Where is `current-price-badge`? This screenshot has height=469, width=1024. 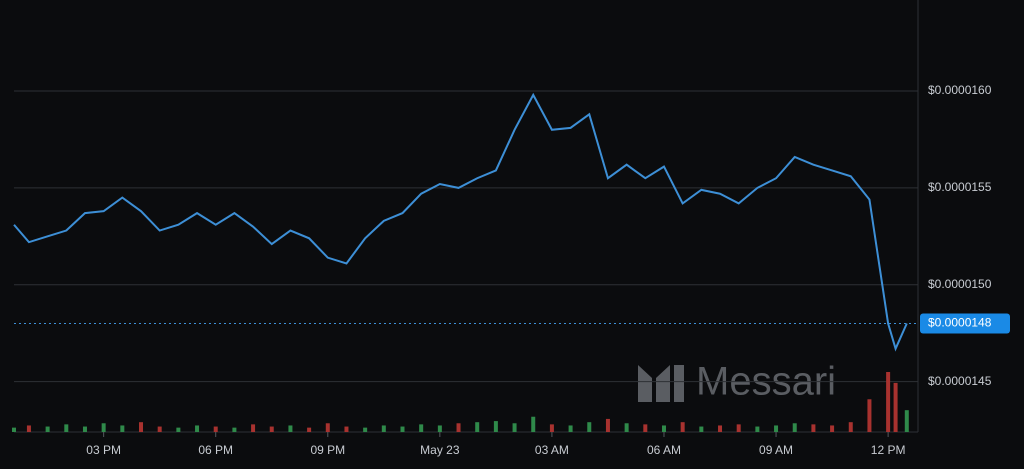
current-price-badge is located at coordinates (965, 323).